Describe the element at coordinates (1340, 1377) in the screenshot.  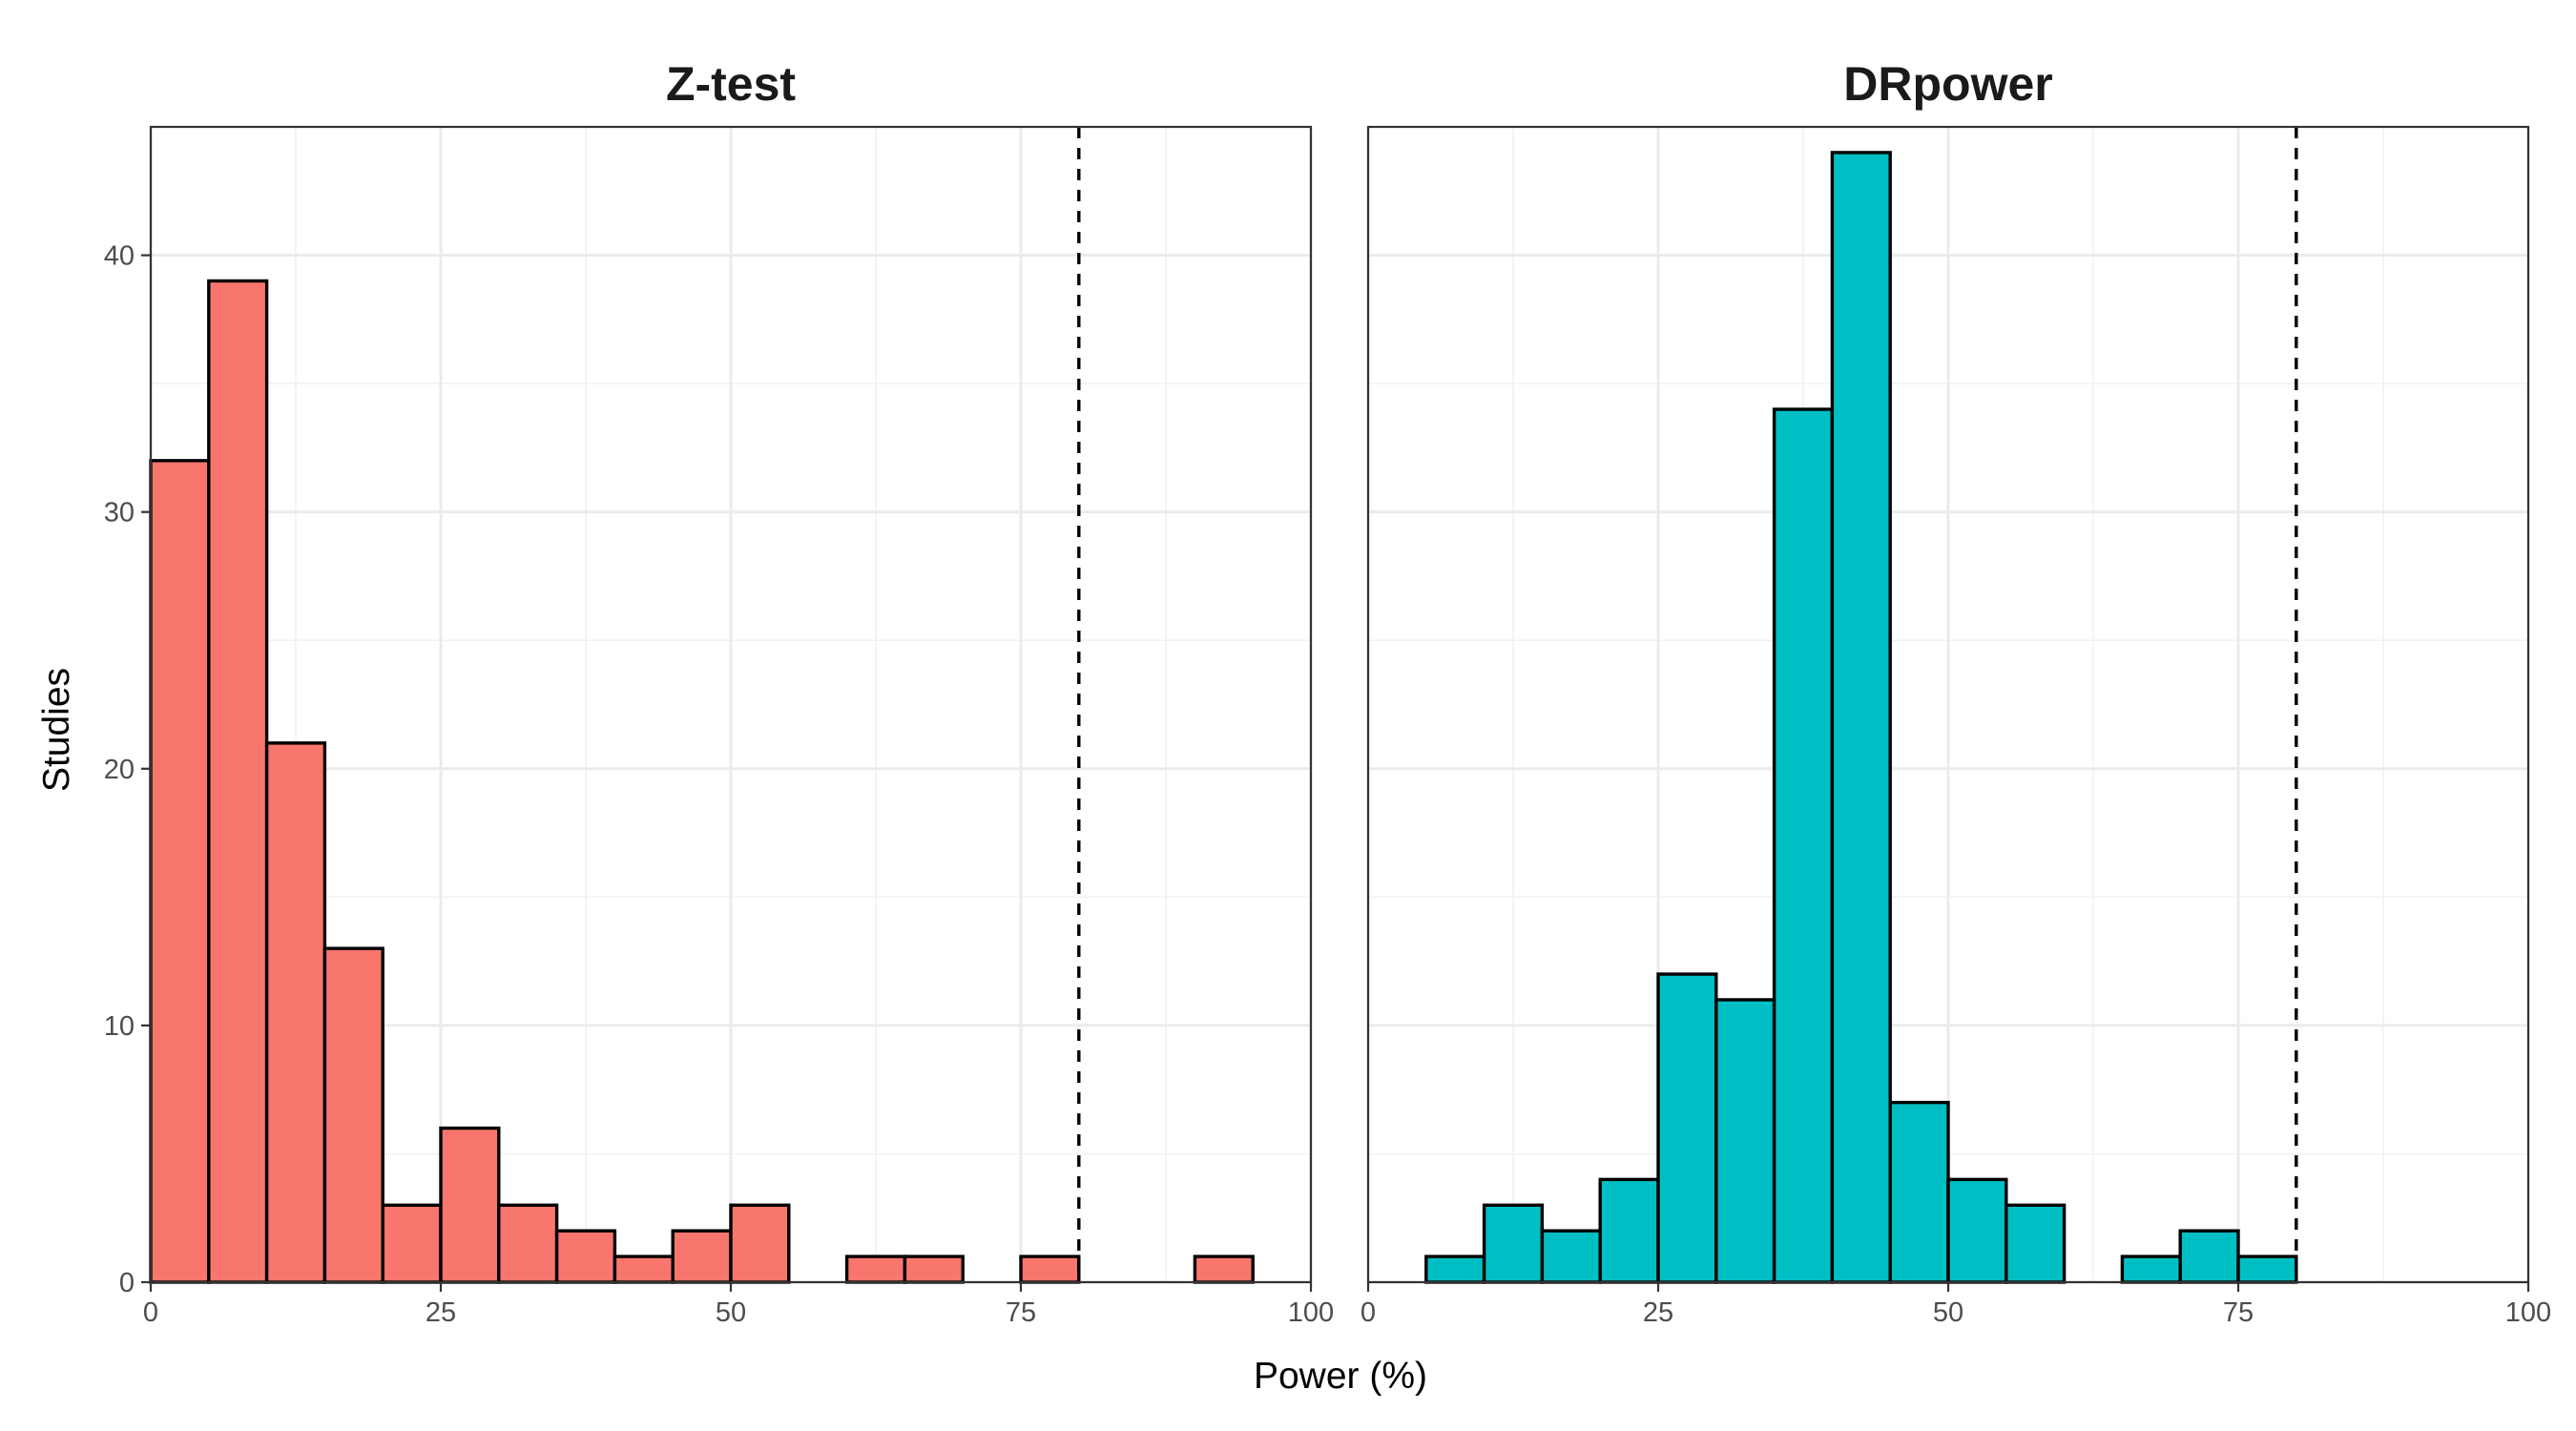
I see `x-axis-title: Power (%)` at that location.